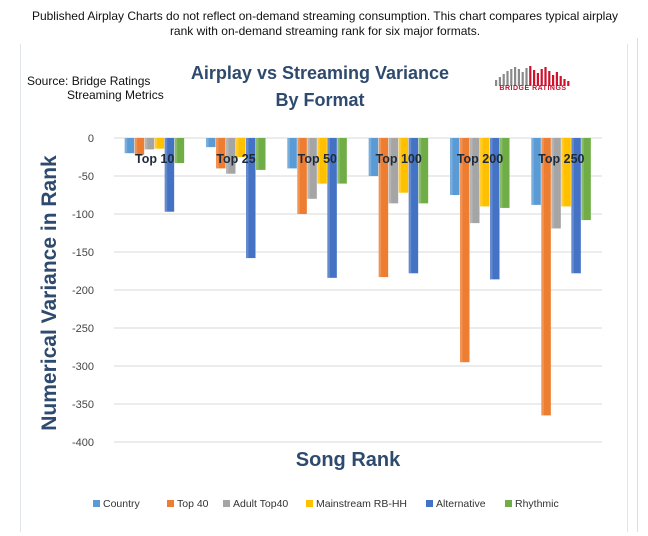  I want to click on y-tick-label: -200, so click(83, 291).